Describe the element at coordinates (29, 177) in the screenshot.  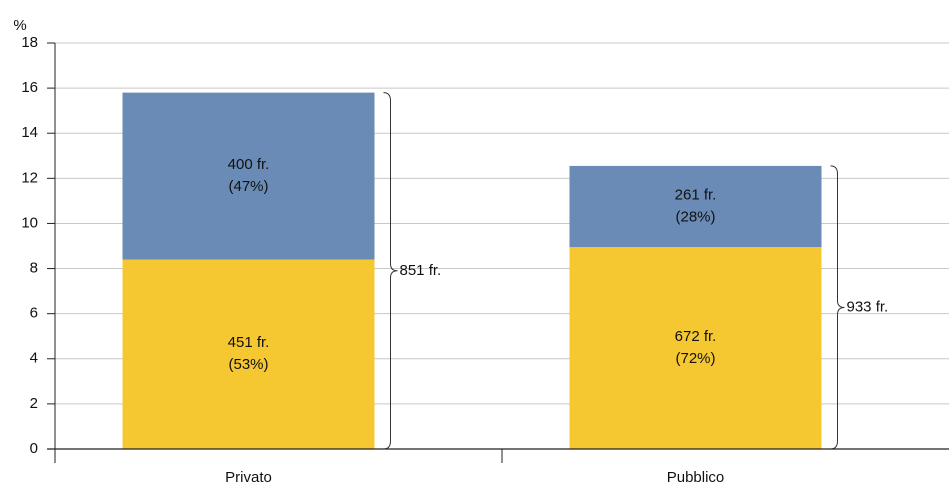
I see `y-tick-label: 12` at that location.